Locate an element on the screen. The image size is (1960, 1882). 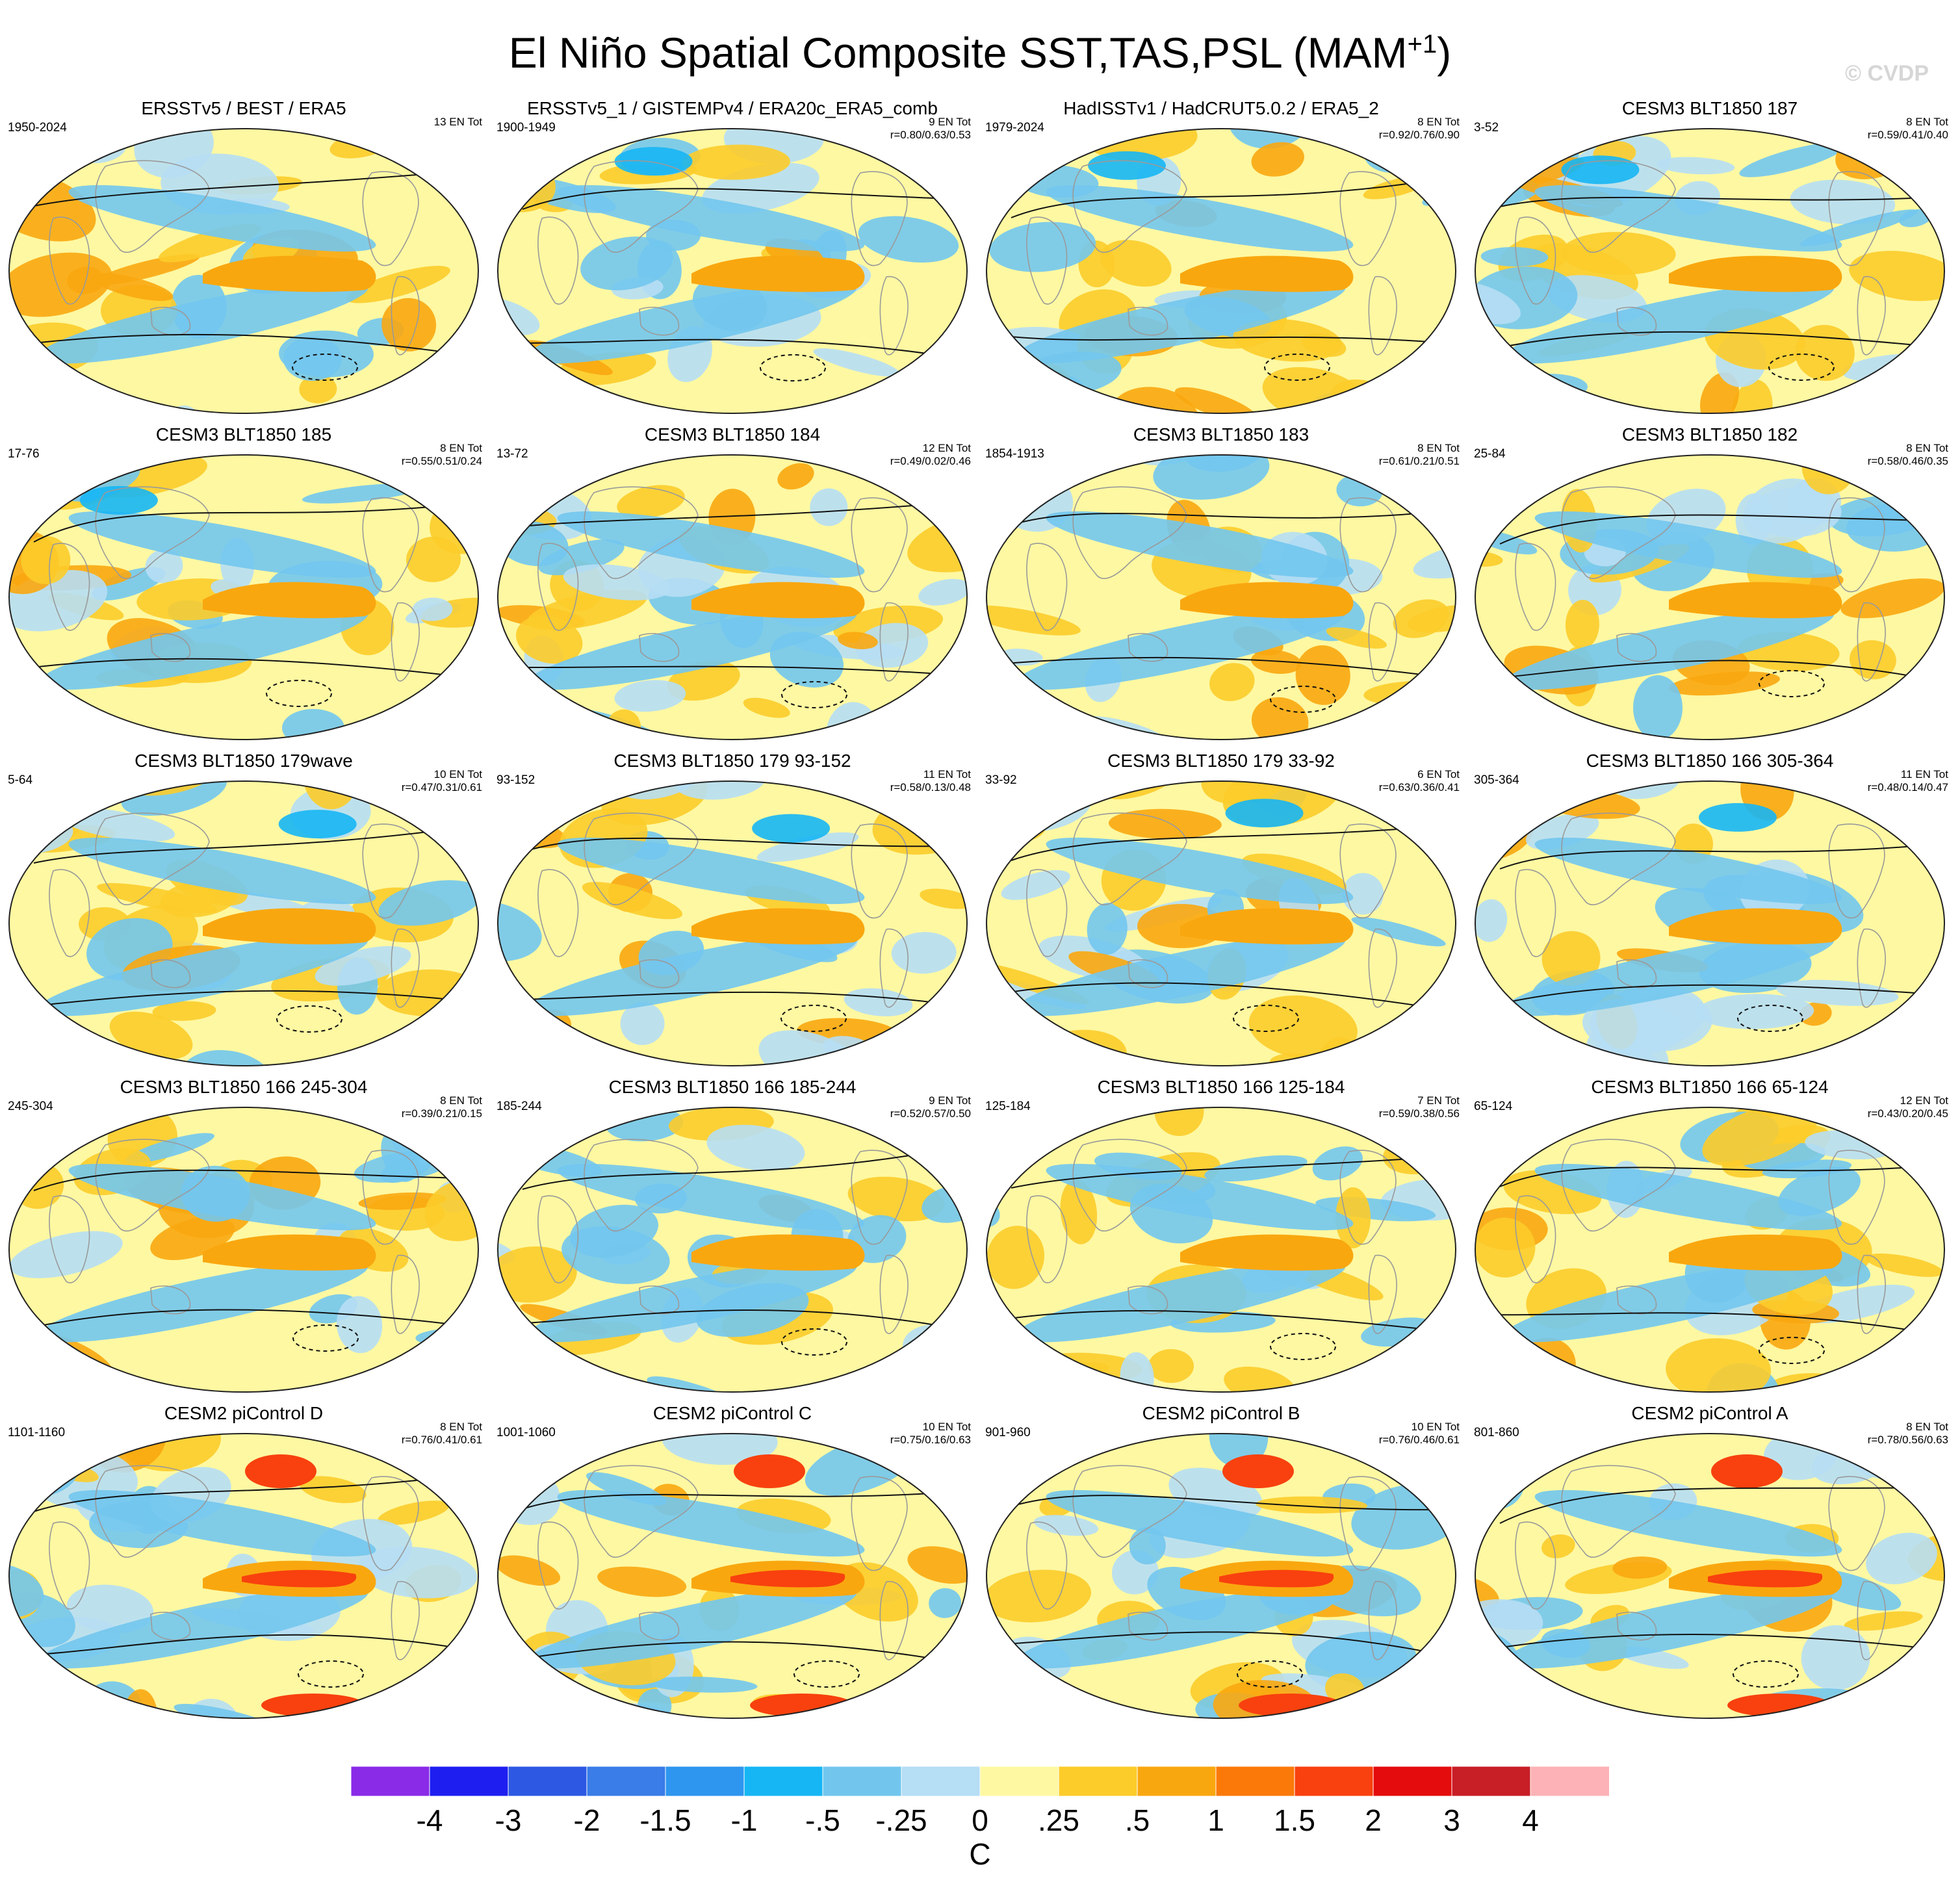
colorbar-ticks: -4 -3 -2 -1.5 -1 -.5 -.25 0 .25 .5 1 1.5 2 3 4 is located at coordinates (980, 1820).